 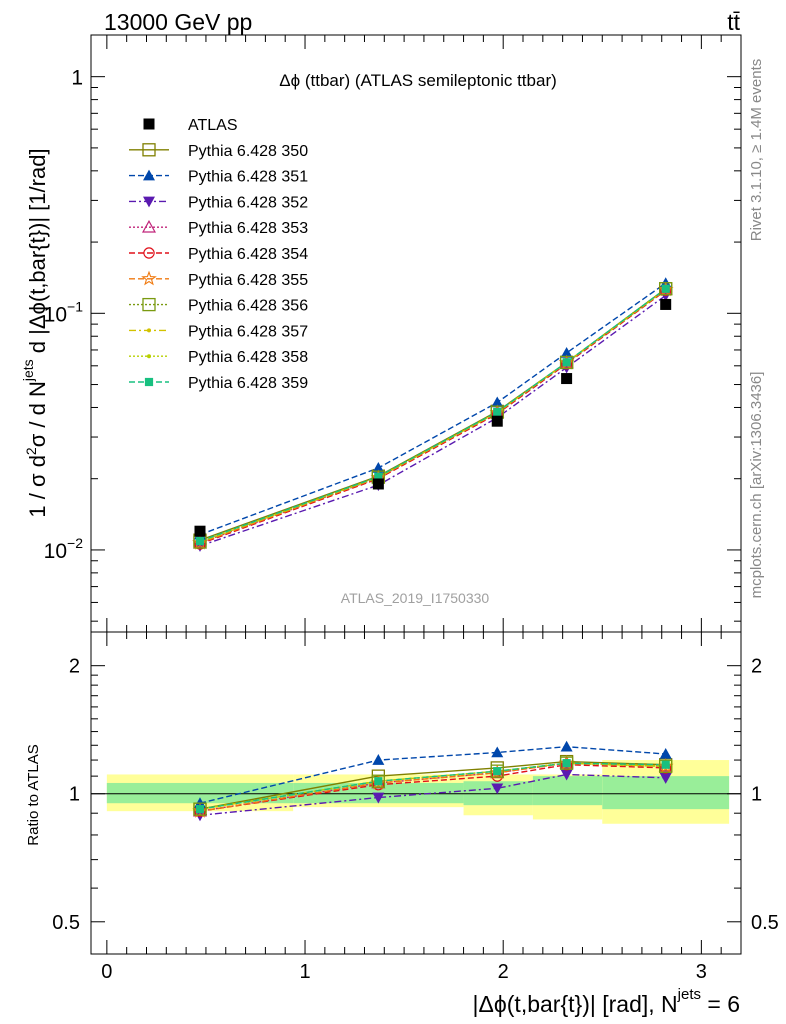 I want to click on ratio-xtick-label-2: 2, so click(x=503, y=972).